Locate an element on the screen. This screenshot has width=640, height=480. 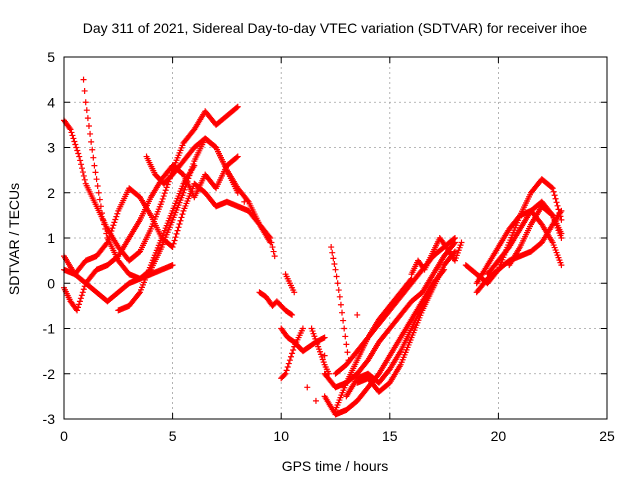
x-axis-label: GPS time / hours is located at coordinates (335, 466).